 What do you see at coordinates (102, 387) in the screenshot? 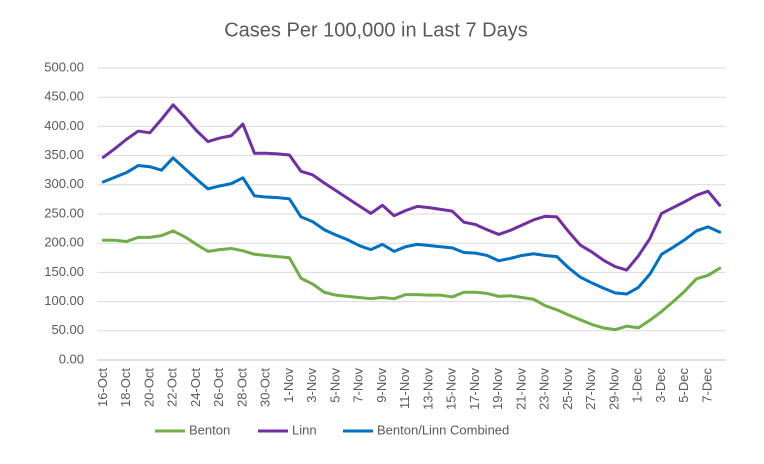
I see `x-tick-label: 16-Oct` at bounding box center [102, 387].